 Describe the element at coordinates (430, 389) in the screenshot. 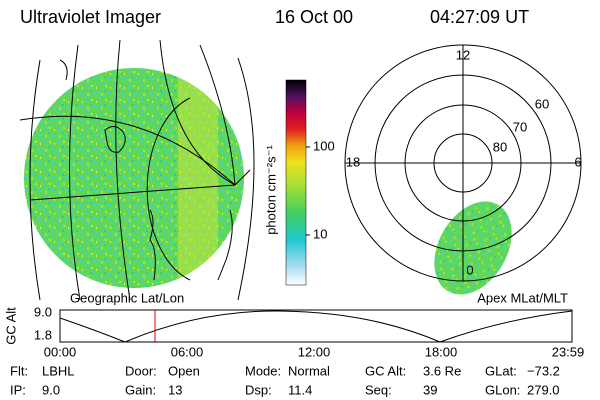

I see `field-value: 39` at that location.